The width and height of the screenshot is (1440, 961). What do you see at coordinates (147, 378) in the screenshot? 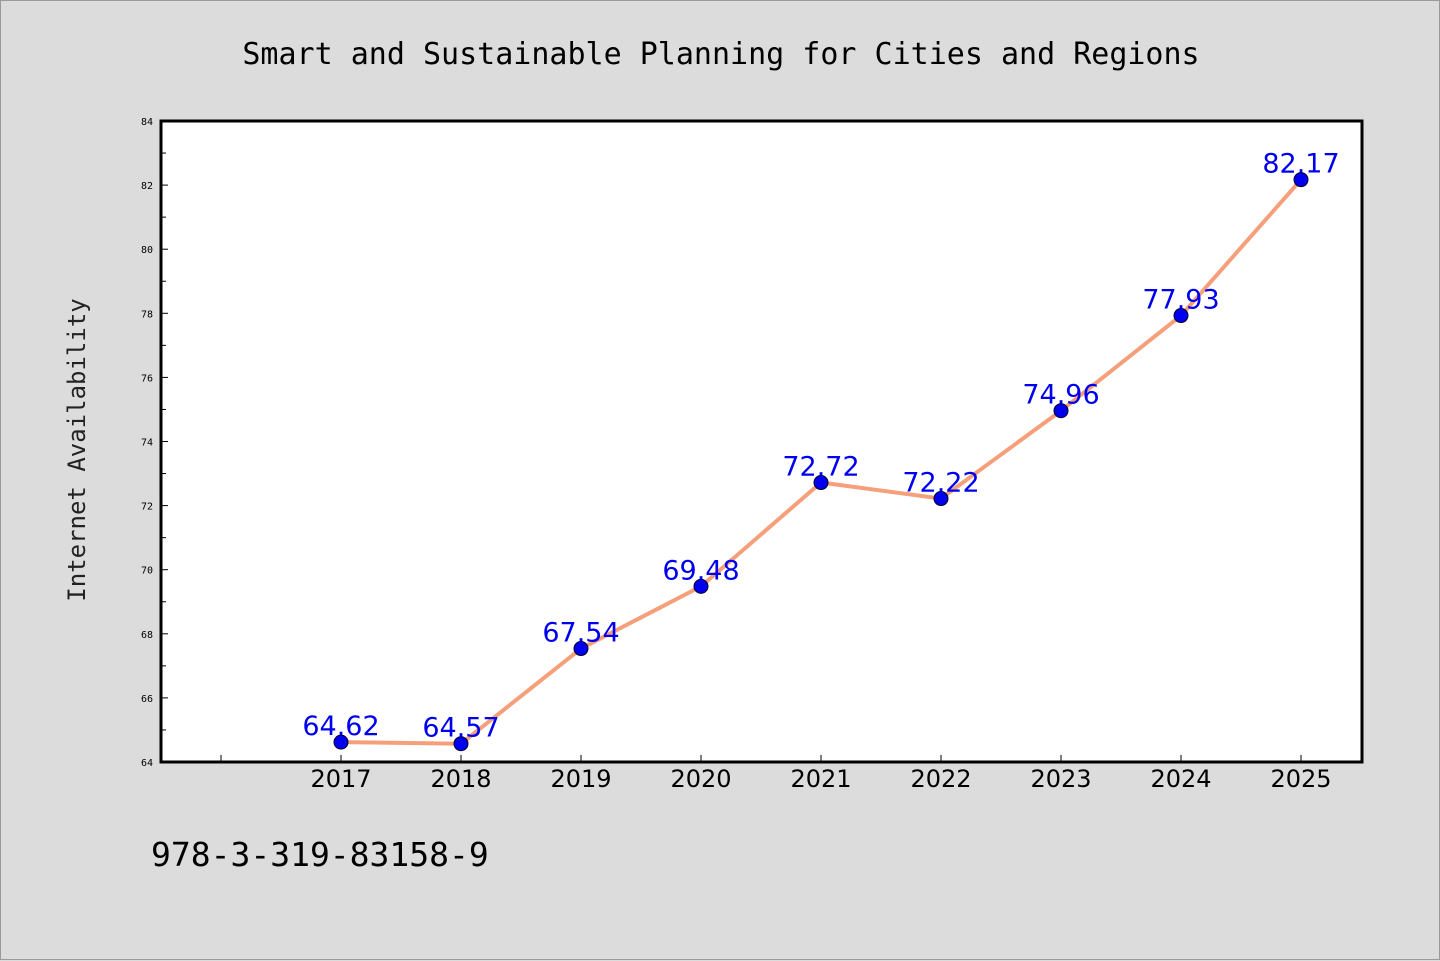
I see `y-tick-label: 76` at bounding box center [147, 378].